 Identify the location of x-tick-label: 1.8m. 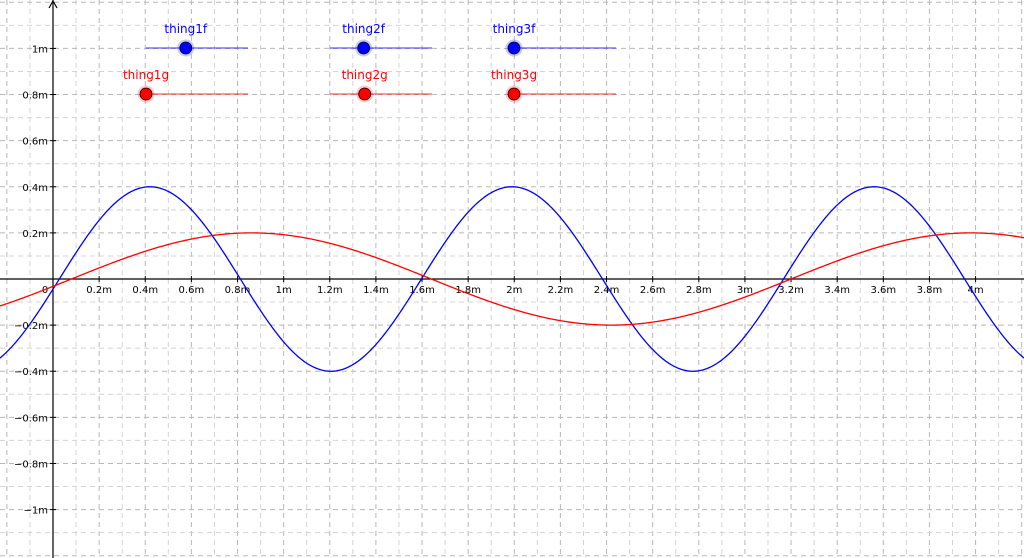
(468, 290).